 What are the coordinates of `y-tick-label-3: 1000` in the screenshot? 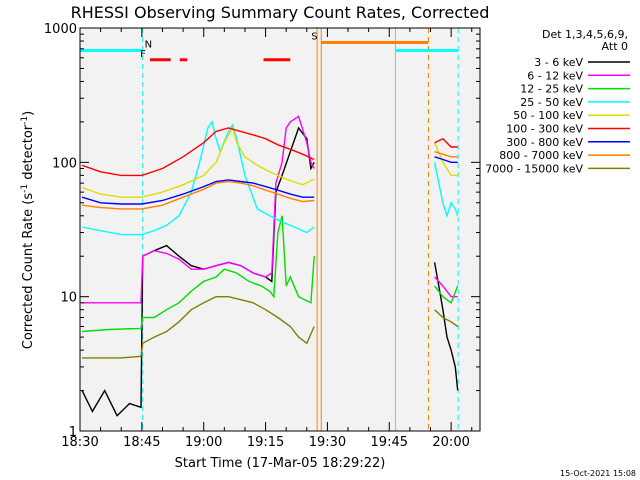 It's located at (60, 29).